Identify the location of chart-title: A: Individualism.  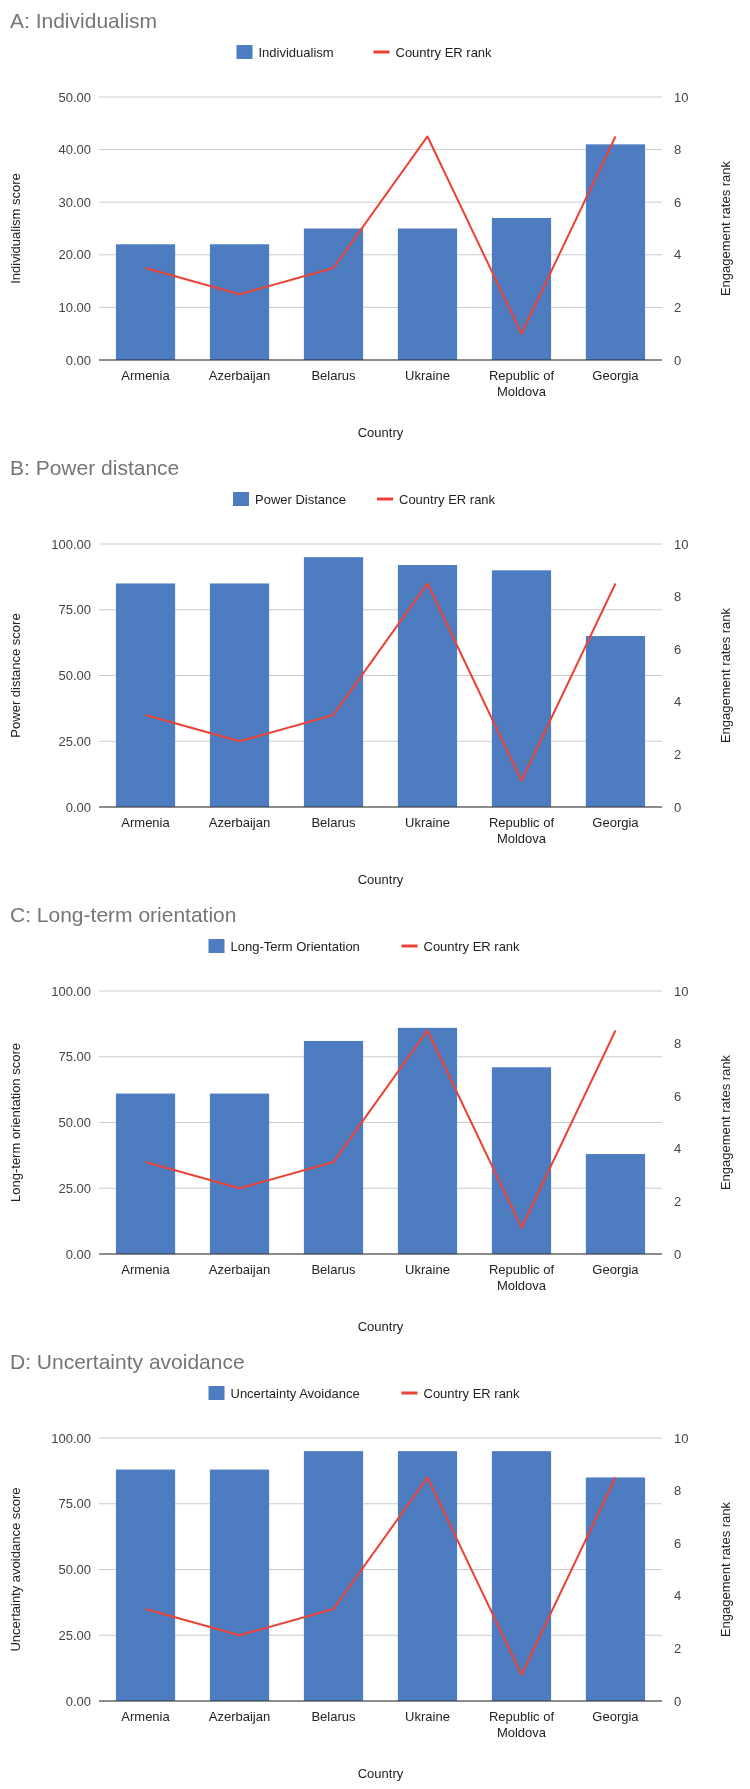
(84, 20).